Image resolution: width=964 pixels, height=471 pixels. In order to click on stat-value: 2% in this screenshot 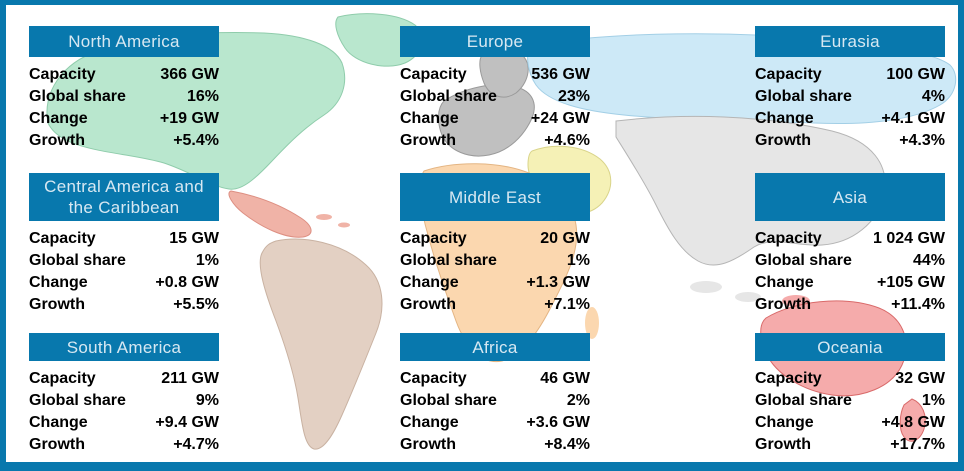, I will do `click(578, 400)`.